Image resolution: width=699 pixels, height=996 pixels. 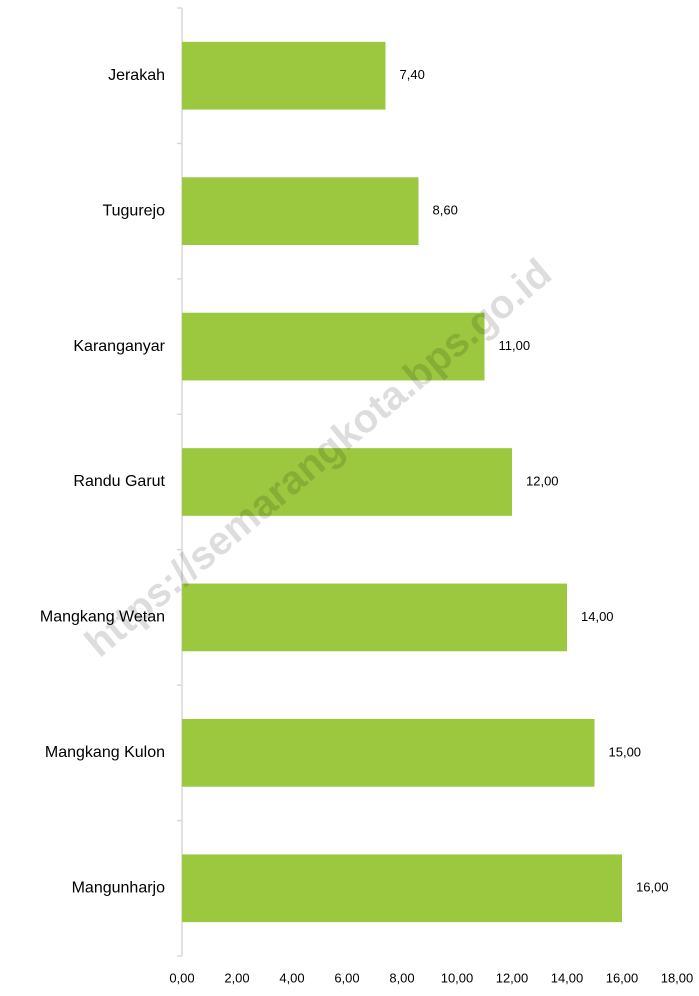 What do you see at coordinates (625, 751) in the screenshot?
I see `value-label: 15,00` at bounding box center [625, 751].